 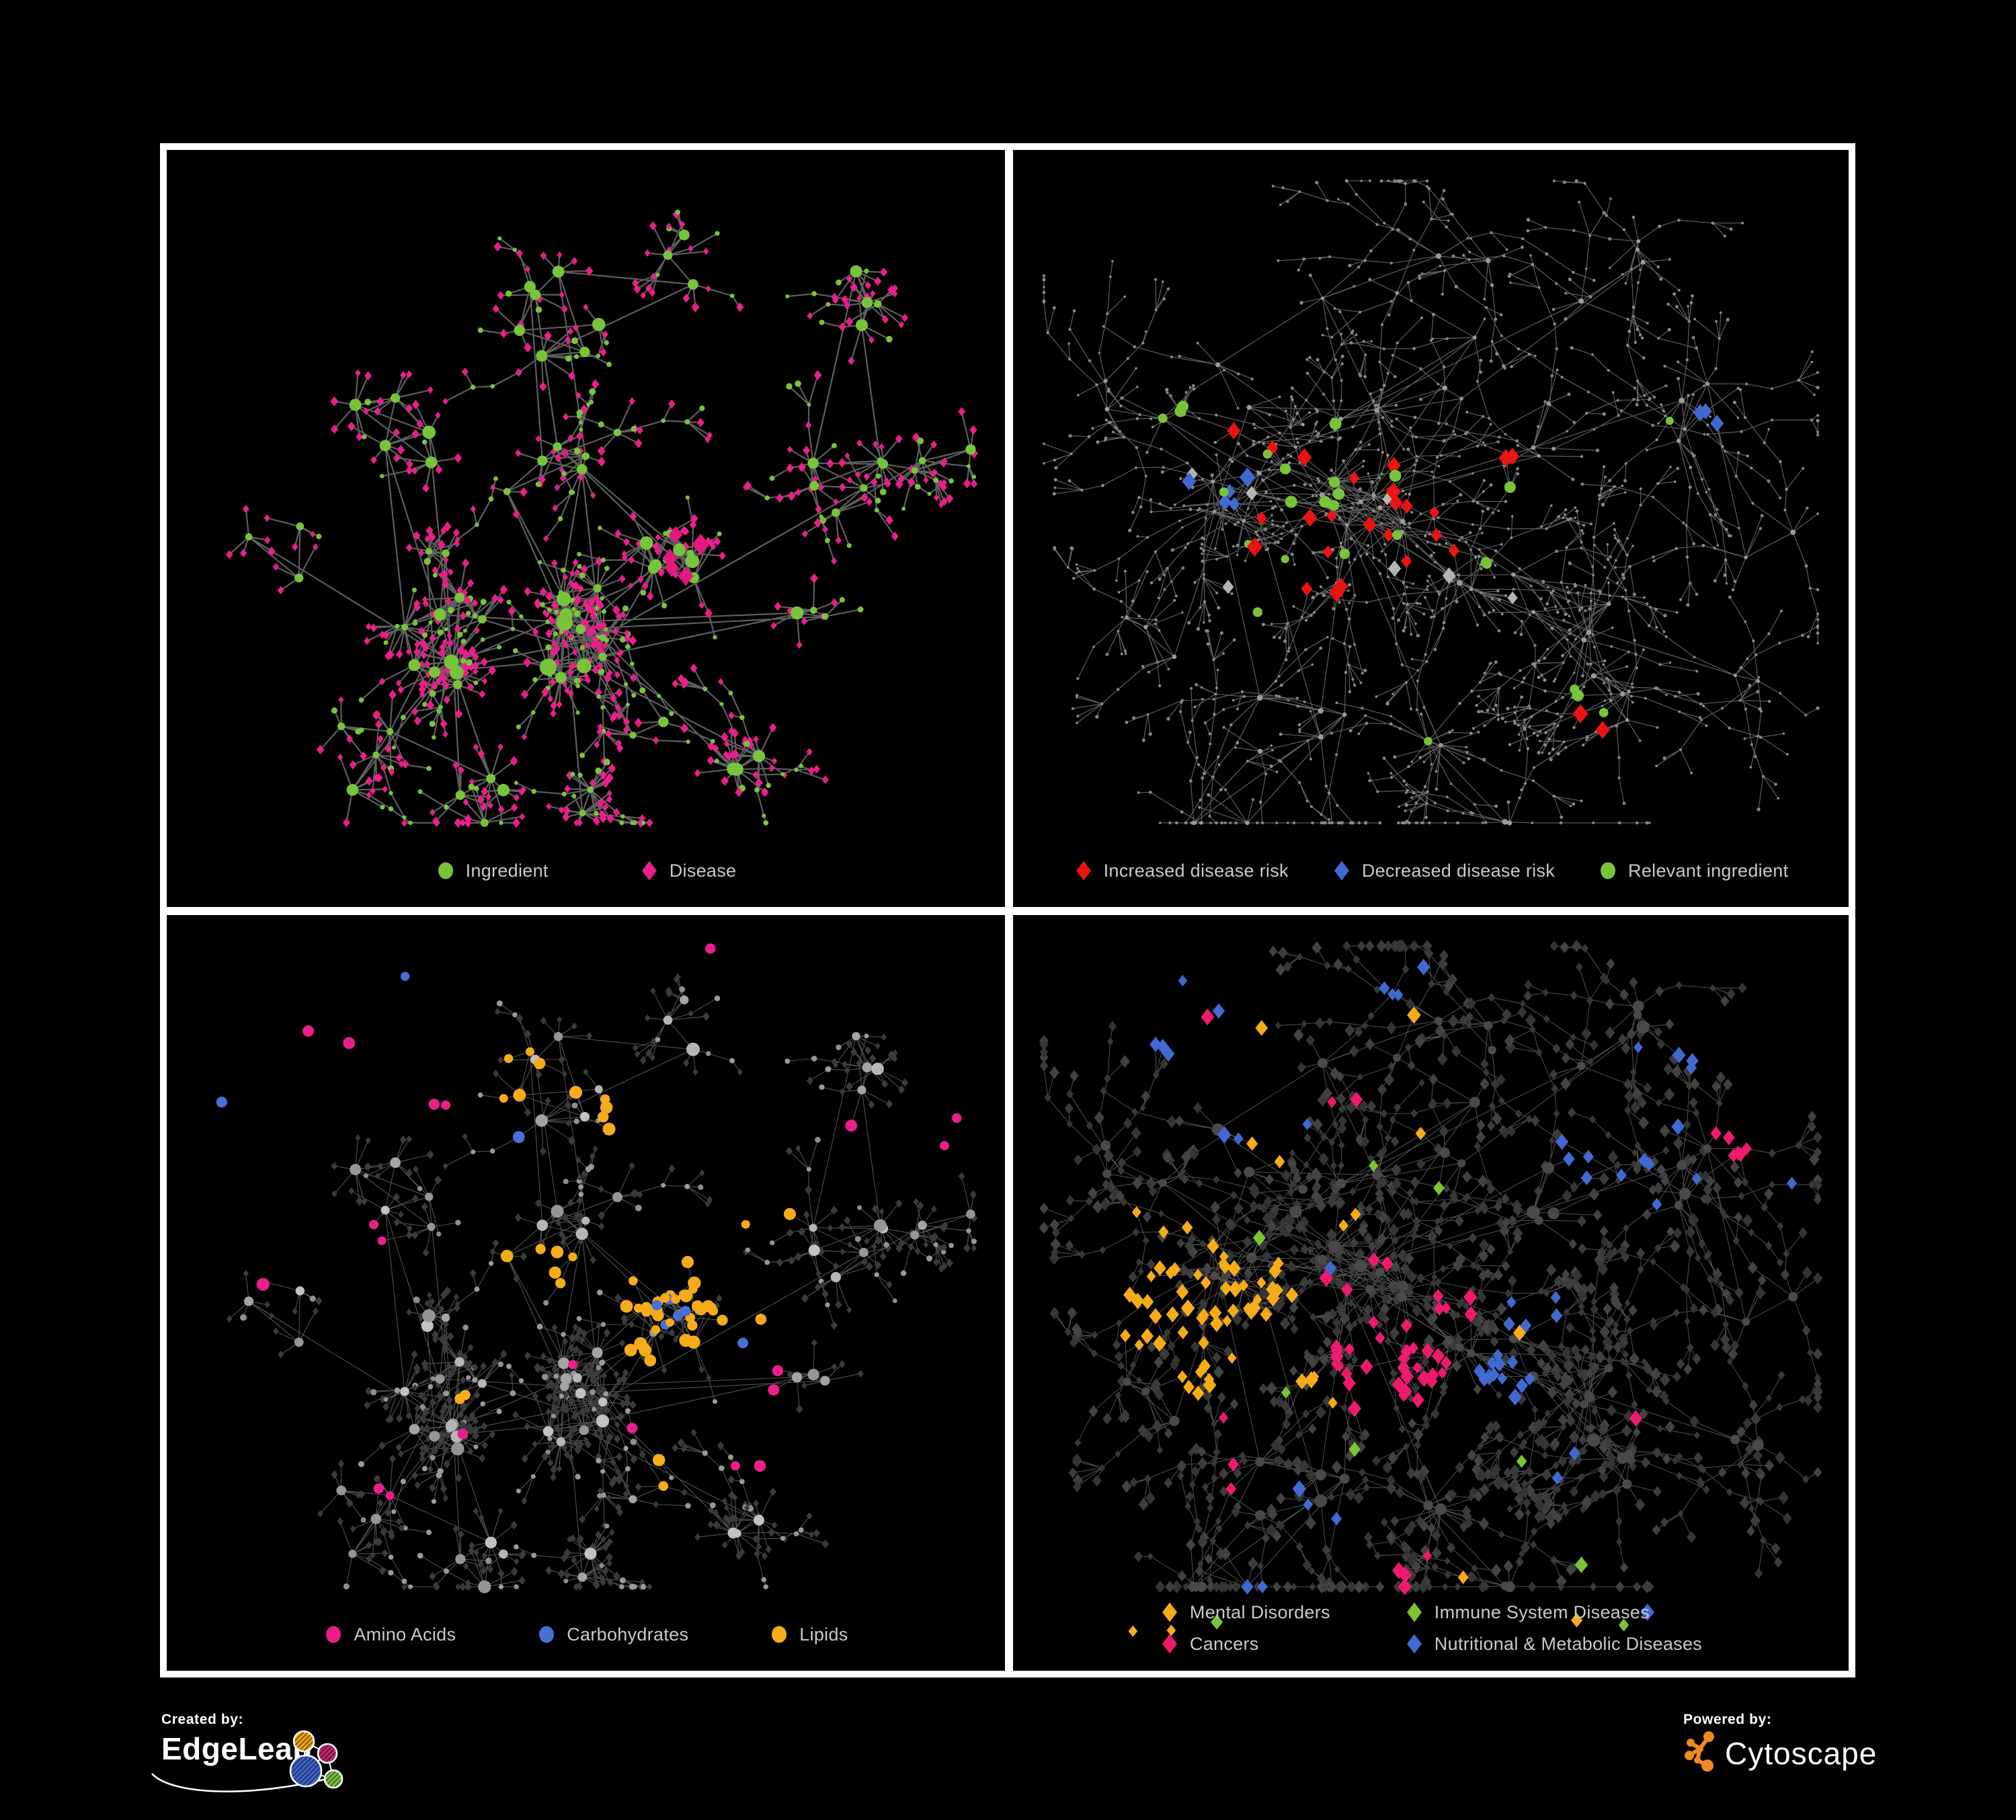 What do you see at coordinates (333, 1634) in the screenshot?
I see `amino-acids-circle-icon` at bounding box center [333, 1634].